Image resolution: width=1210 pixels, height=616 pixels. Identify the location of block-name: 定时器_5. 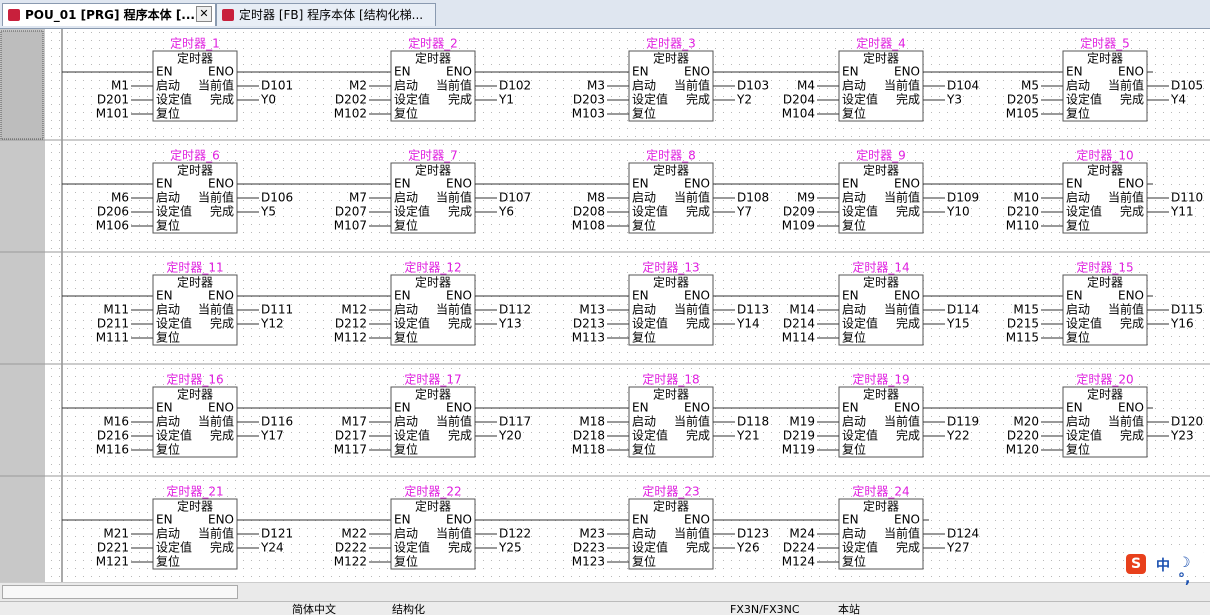
(1105, 43).